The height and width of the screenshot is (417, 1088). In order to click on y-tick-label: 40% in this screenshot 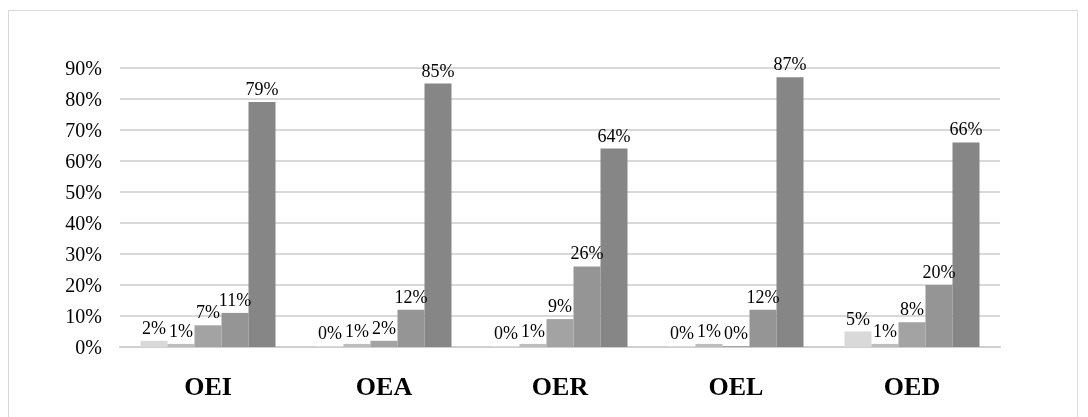, I will do `click(83, 223)`.